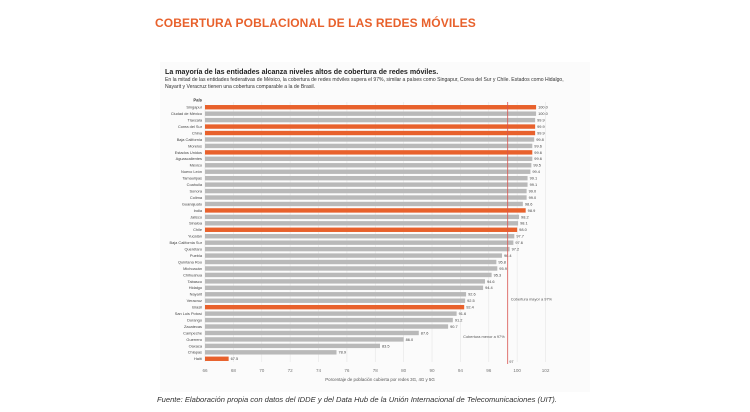 The image size is (750, 412). I want to click on value-label: 97.2, so click(516, 249).